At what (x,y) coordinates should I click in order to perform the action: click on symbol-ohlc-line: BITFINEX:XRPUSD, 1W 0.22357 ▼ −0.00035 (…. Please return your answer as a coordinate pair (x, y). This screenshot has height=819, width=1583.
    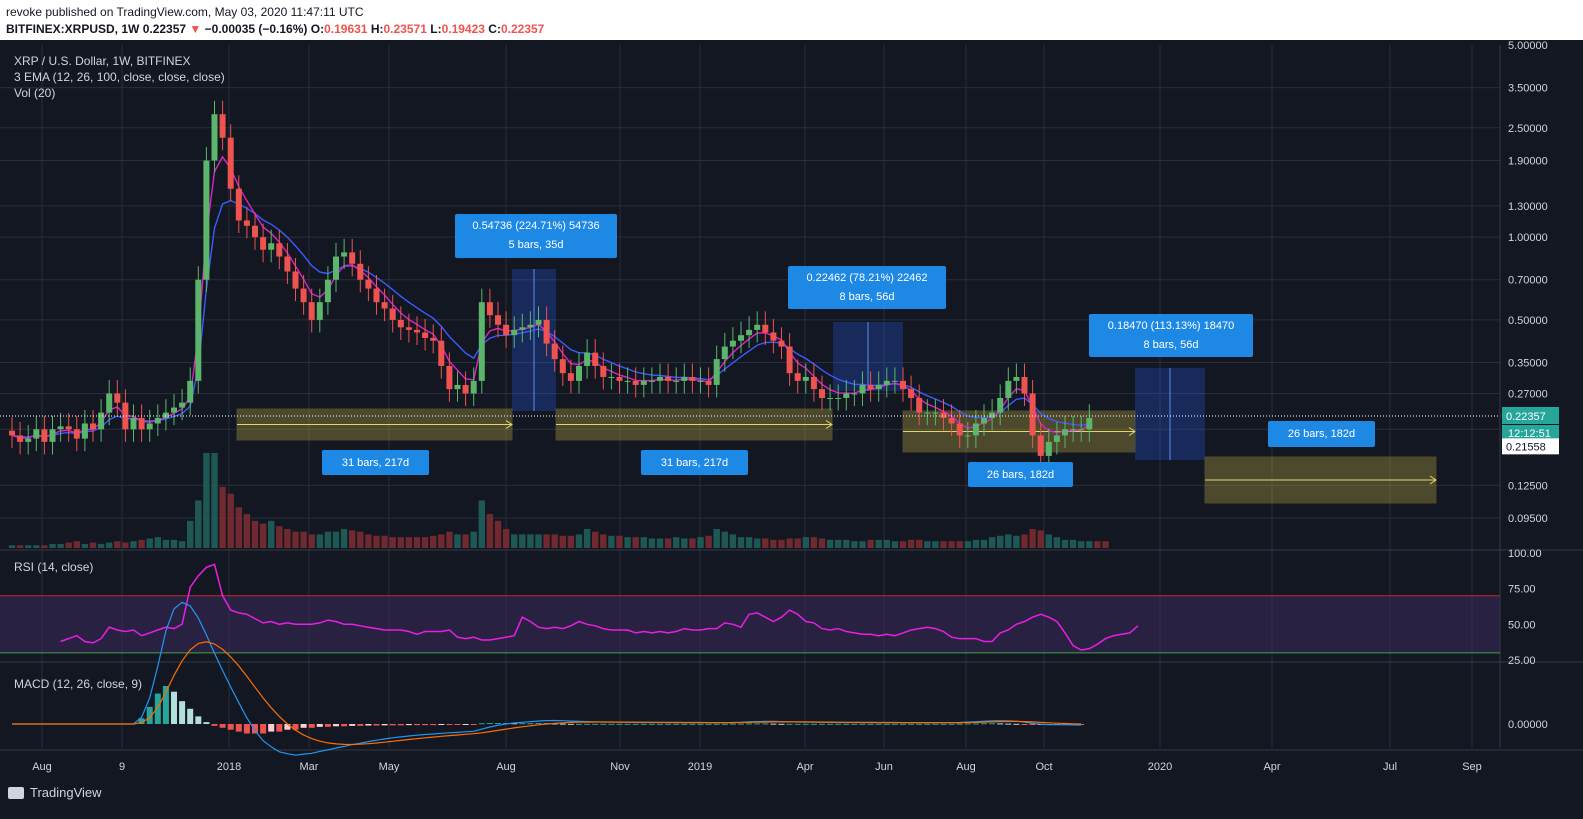
    Looking at the image, I should click on (275, 29).